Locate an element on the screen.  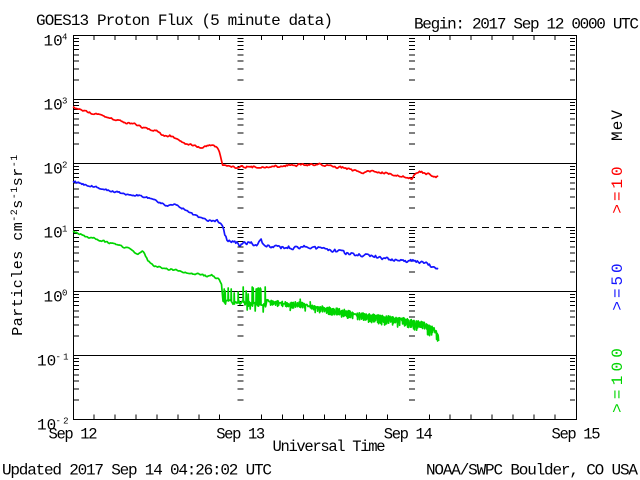
svg-text: Particles cm-2s-1sr-1 is located at coordinates (18, 245).